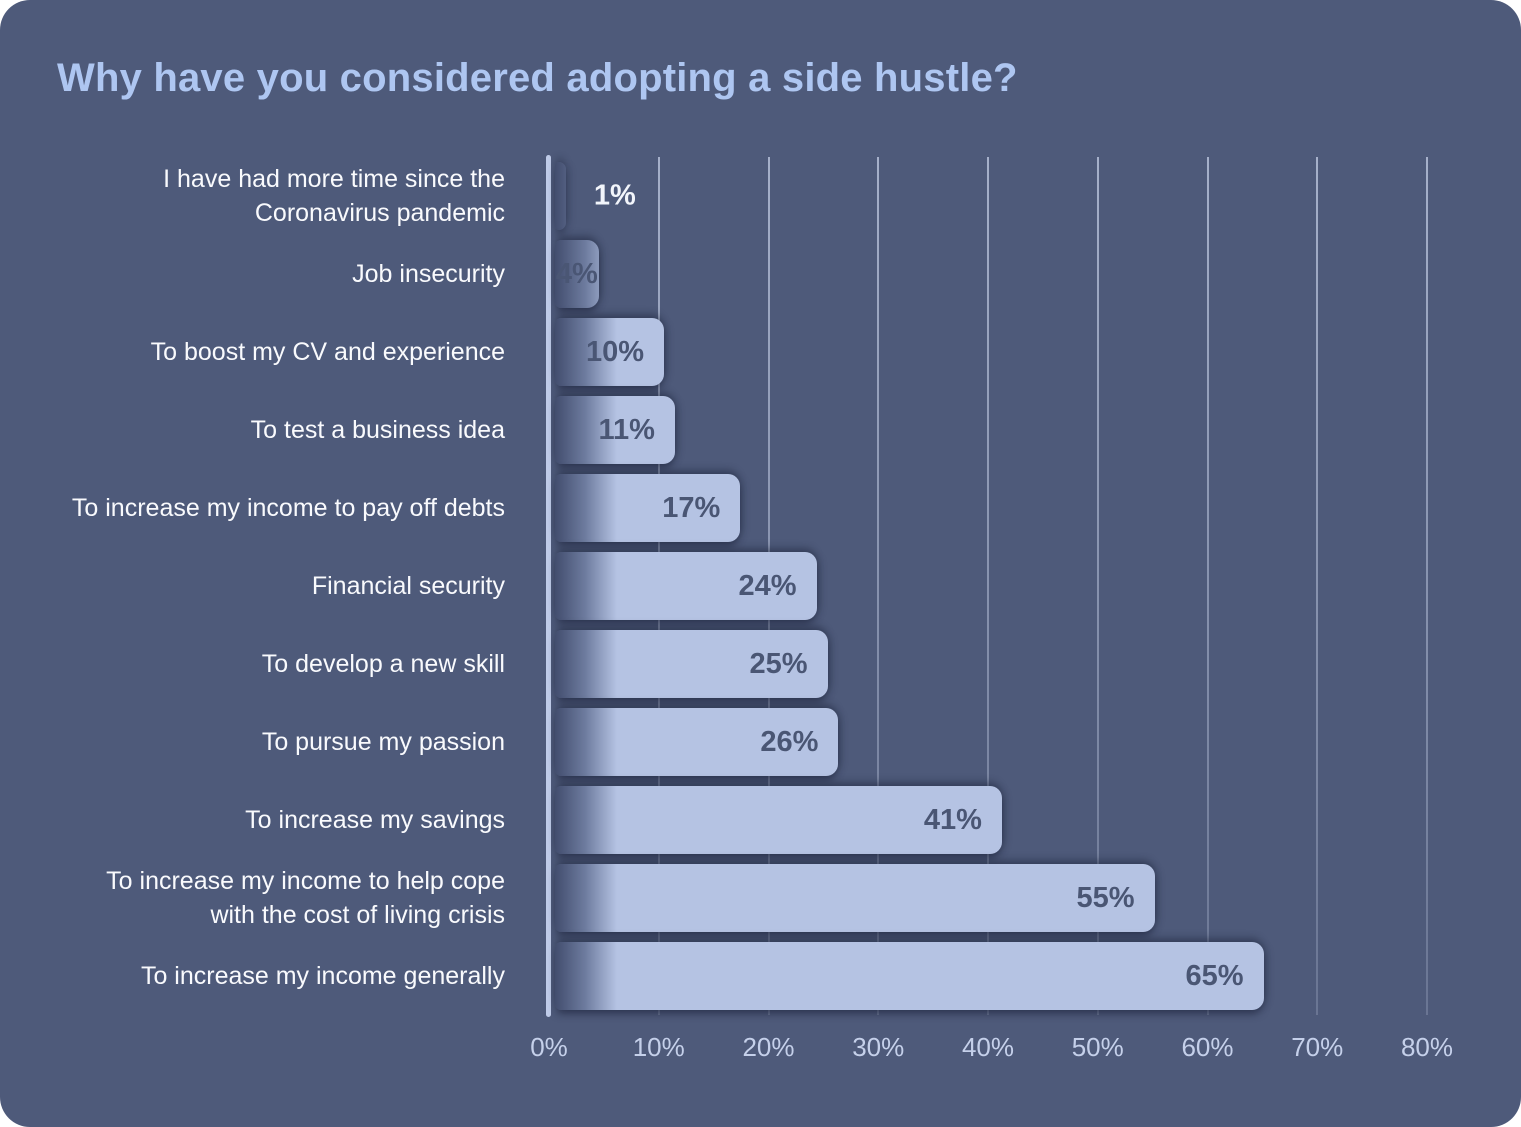  What do you see at coordinates (991, 352) in the screenshot?
I see `bar-row: 10%` at bounding box center [991, 352].